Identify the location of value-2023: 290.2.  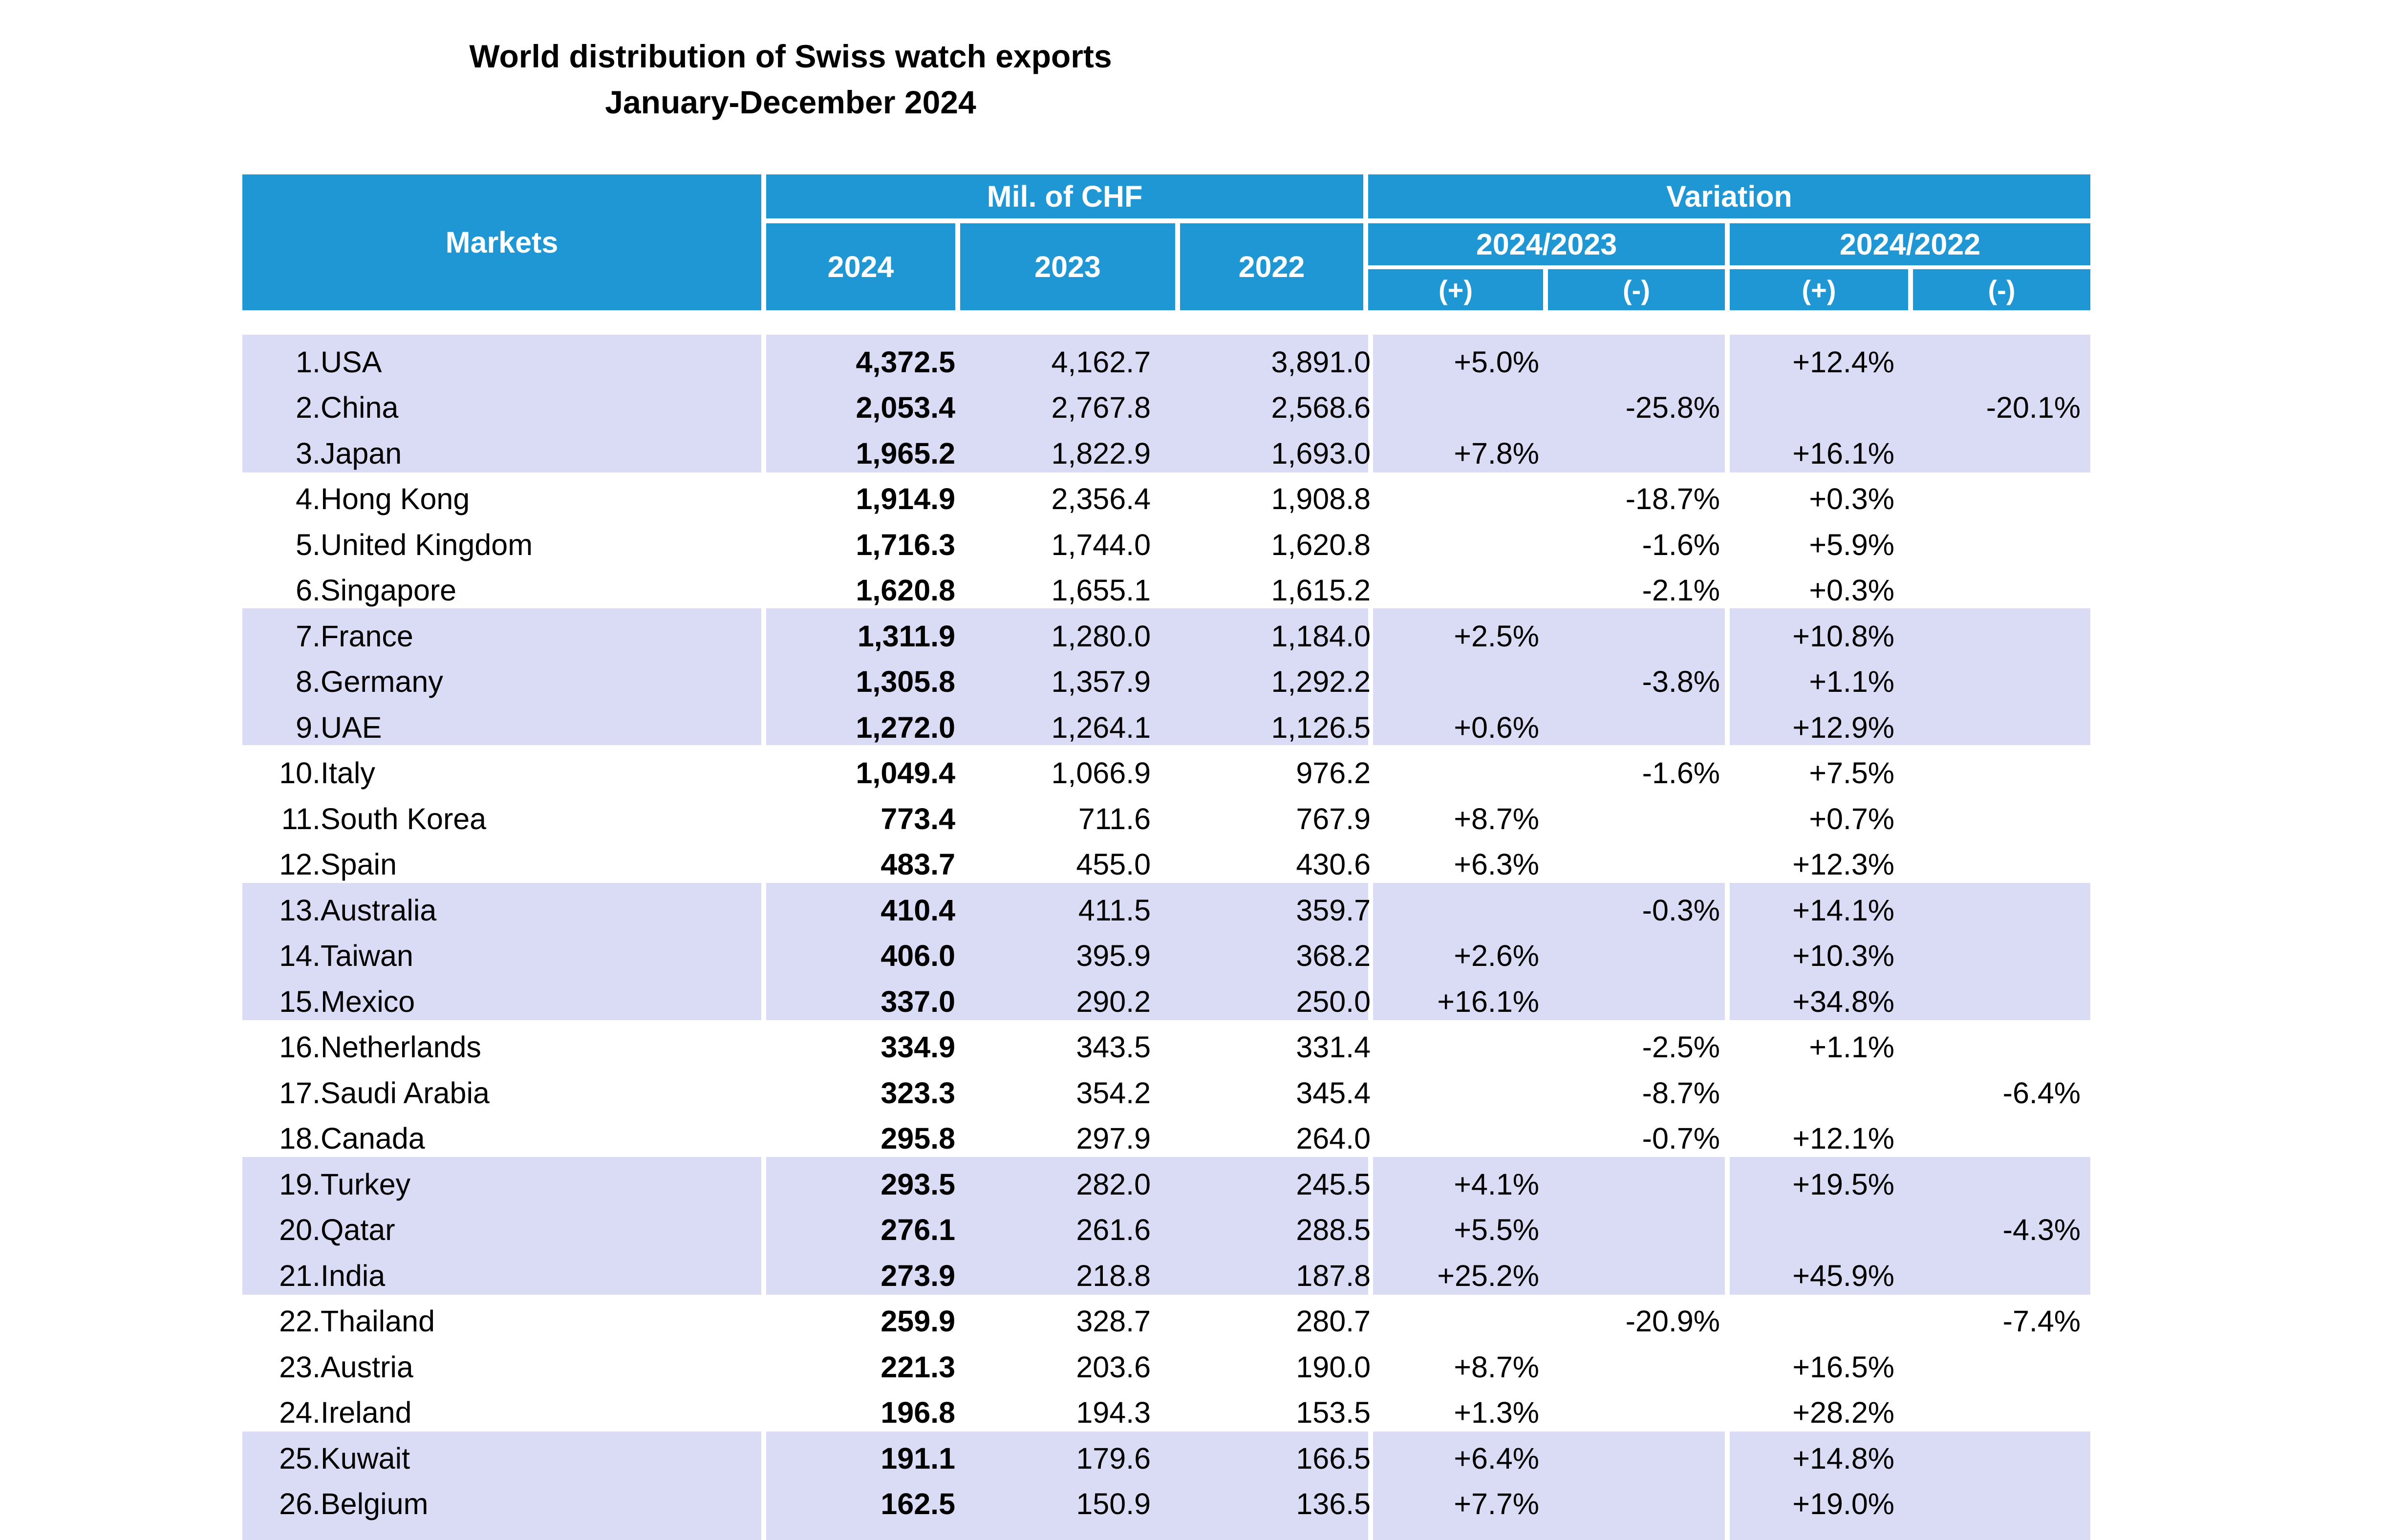
(1113, 1001).